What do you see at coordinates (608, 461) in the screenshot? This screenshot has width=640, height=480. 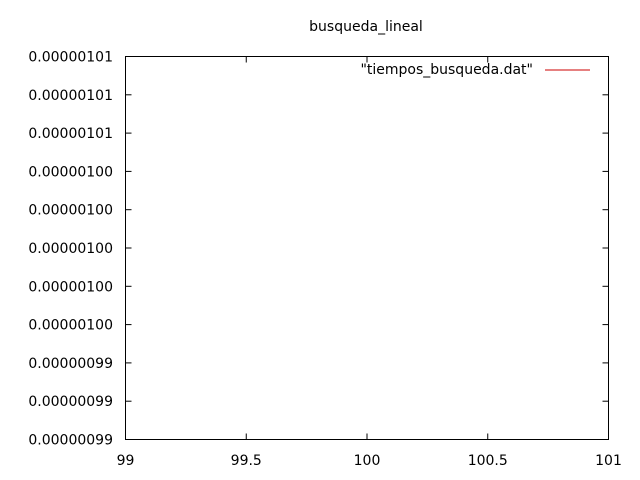 I see `x-tick-label: 101` at bounding box center [608, 461].